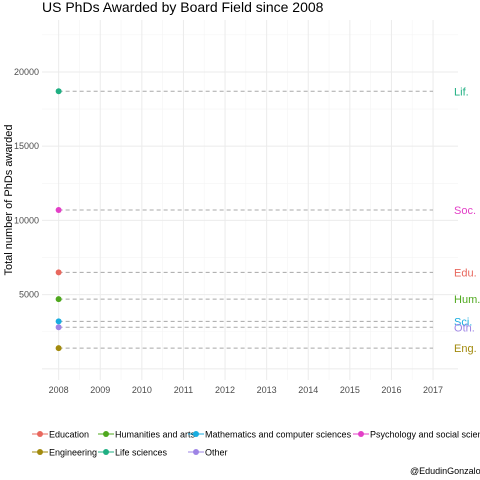  Describe the element at coordinates (350, 390) in the screenshot. I see `x-tick-label: 2015` at that location.